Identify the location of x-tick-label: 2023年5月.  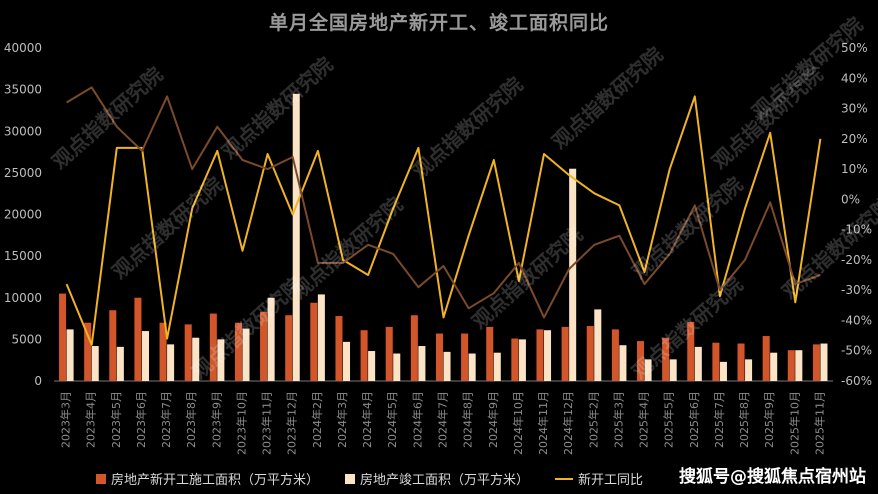
(116, 419).